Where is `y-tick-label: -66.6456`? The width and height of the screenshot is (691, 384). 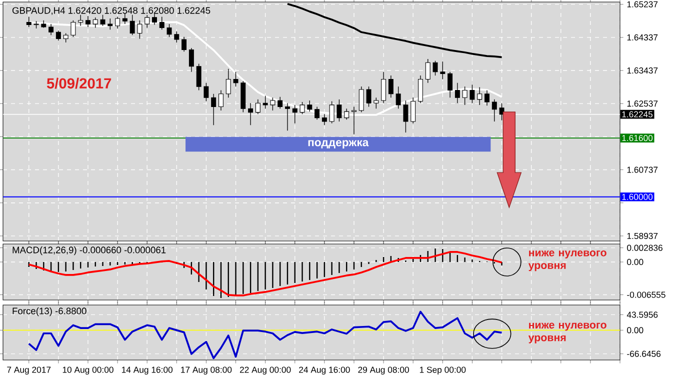 y-tick-label: -66.6456 is located at coordinates (644, 353).